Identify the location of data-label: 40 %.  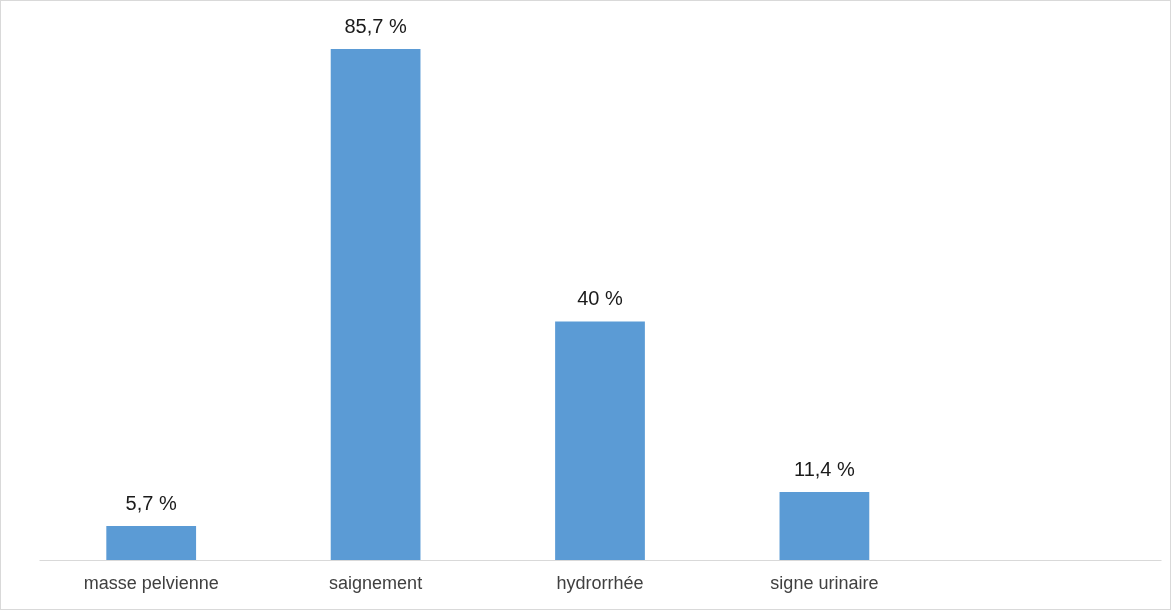
(600, 298).